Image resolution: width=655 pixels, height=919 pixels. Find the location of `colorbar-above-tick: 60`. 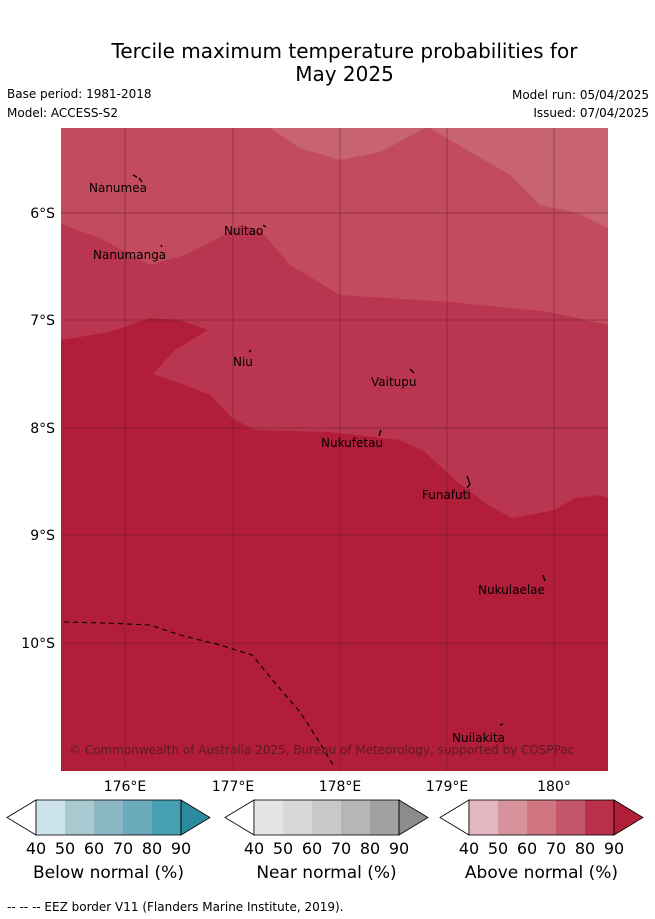

colorbar-above-tick: 60 is located at coordinates (527, 848).